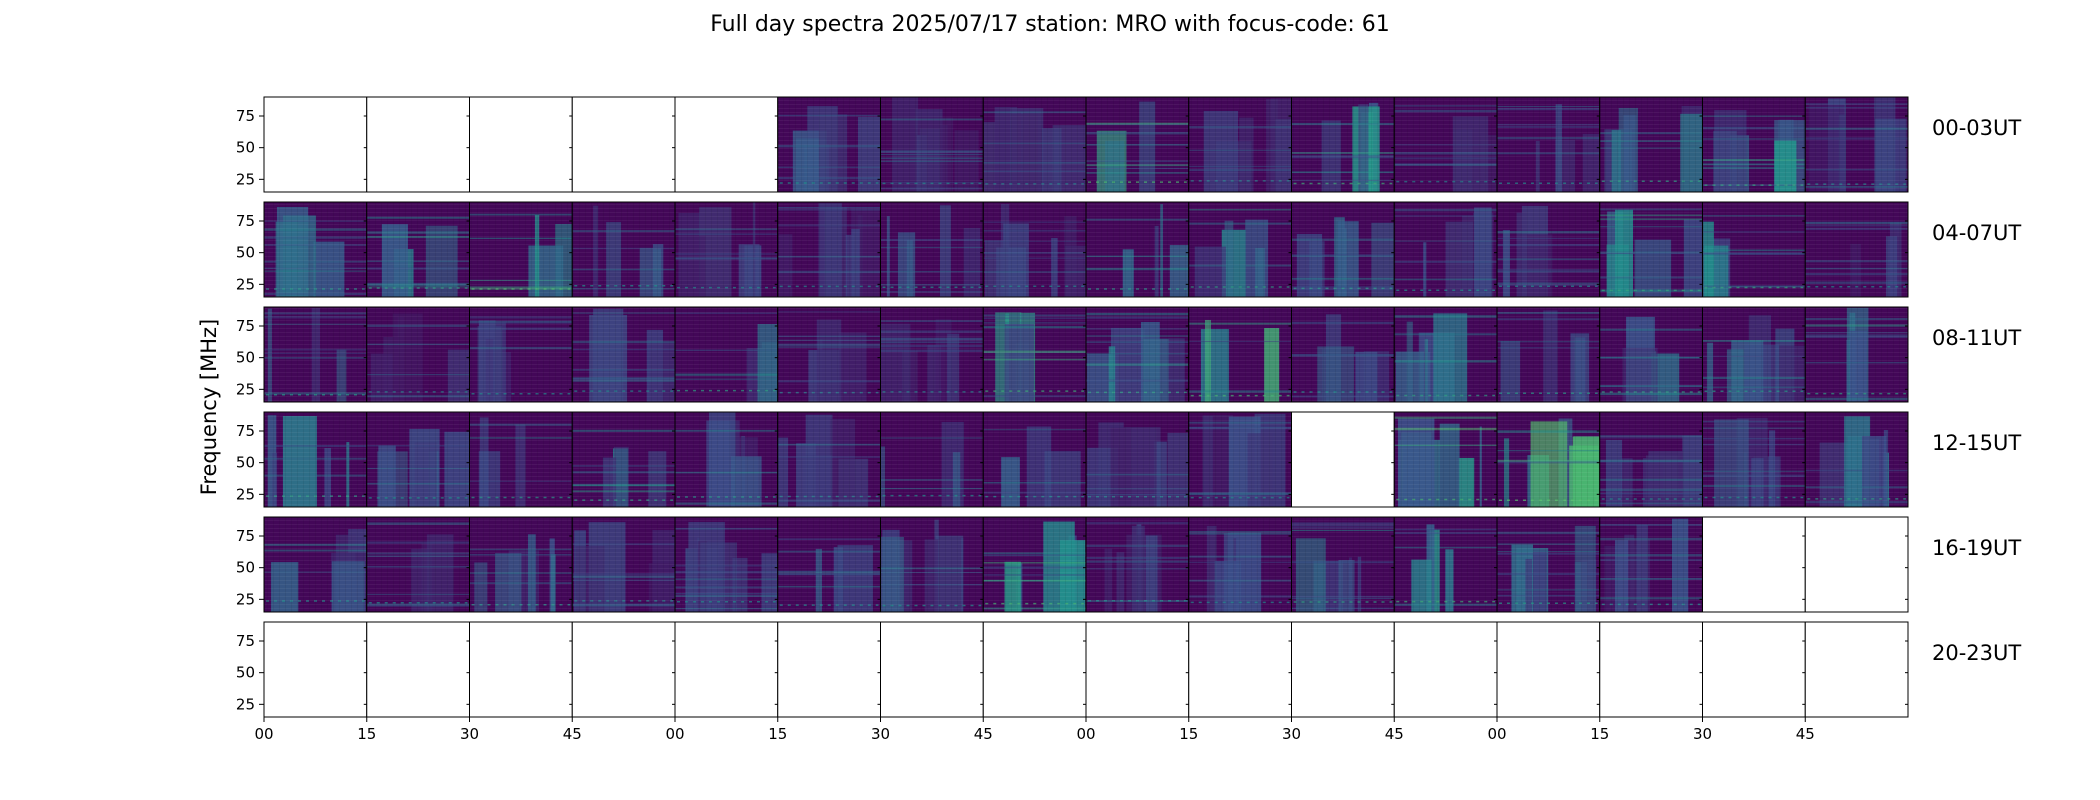  What do you see at coordinates (1976, 233) in the screenshot?
I see `row-label: 04-07UT` at bounding box center [1976, 233].